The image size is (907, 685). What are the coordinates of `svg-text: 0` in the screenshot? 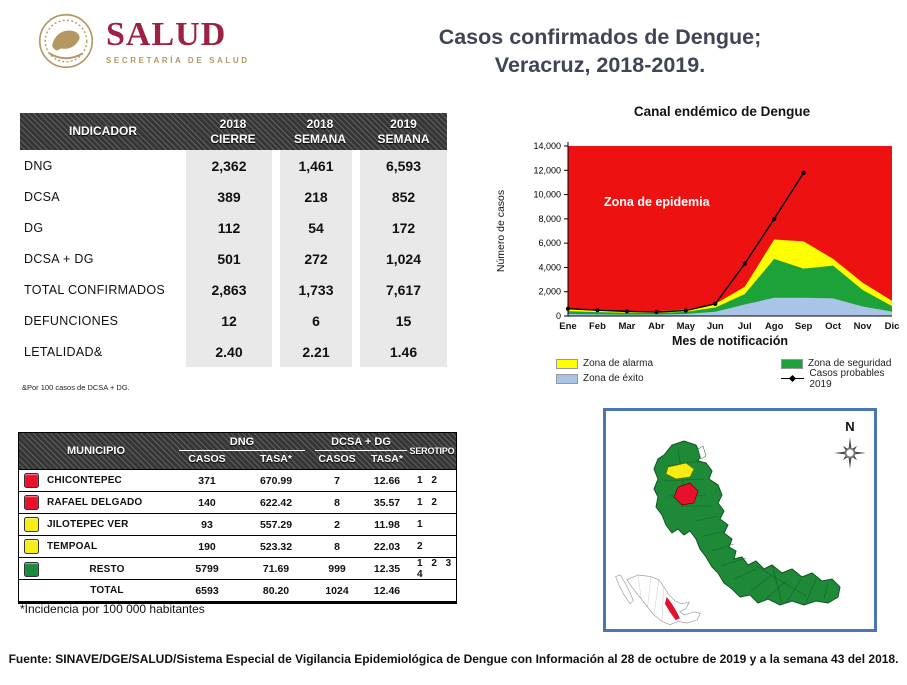 It's located at (558, 316).